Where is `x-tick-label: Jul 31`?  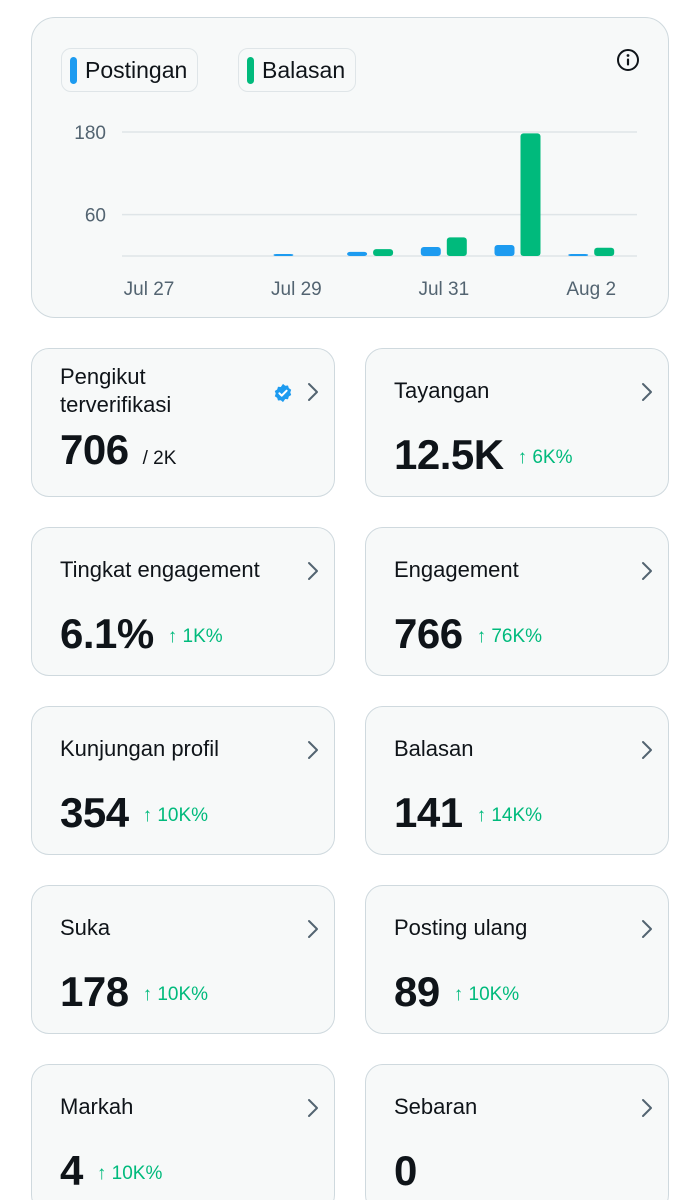
x-tick-label: Jul 31 is located at coordinates (443, 289).